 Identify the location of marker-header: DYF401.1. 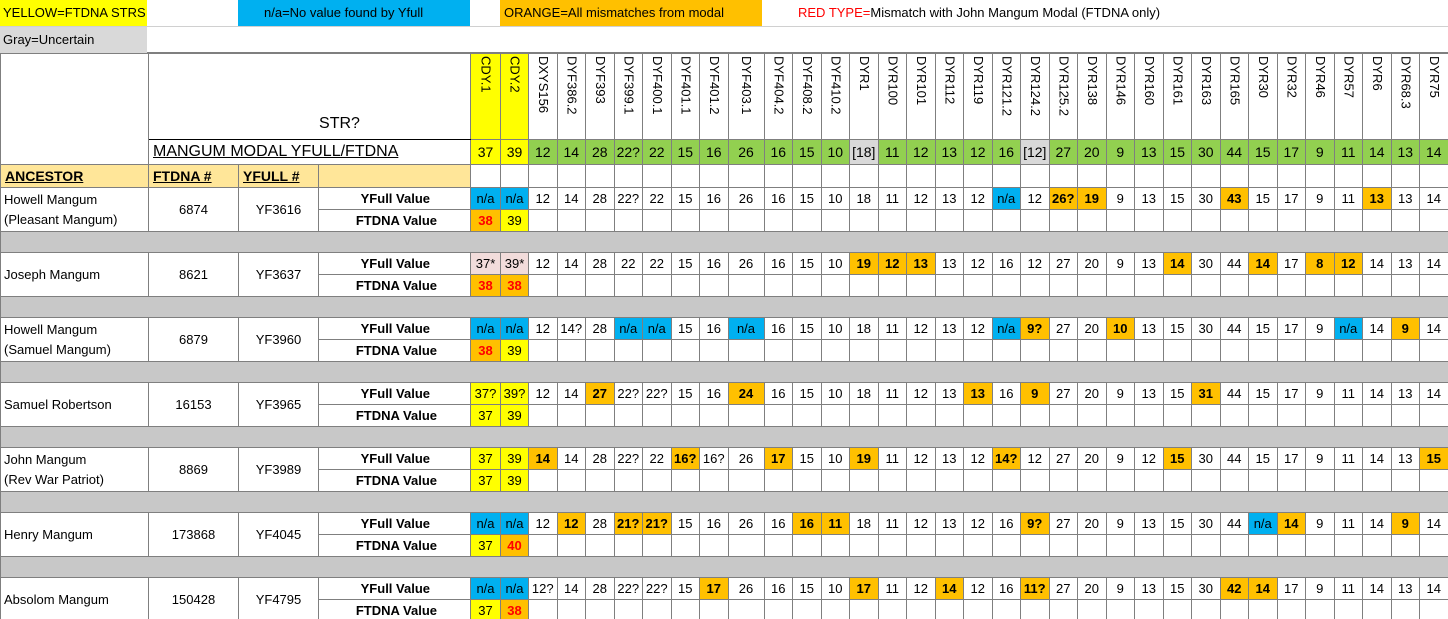
(685, 96).